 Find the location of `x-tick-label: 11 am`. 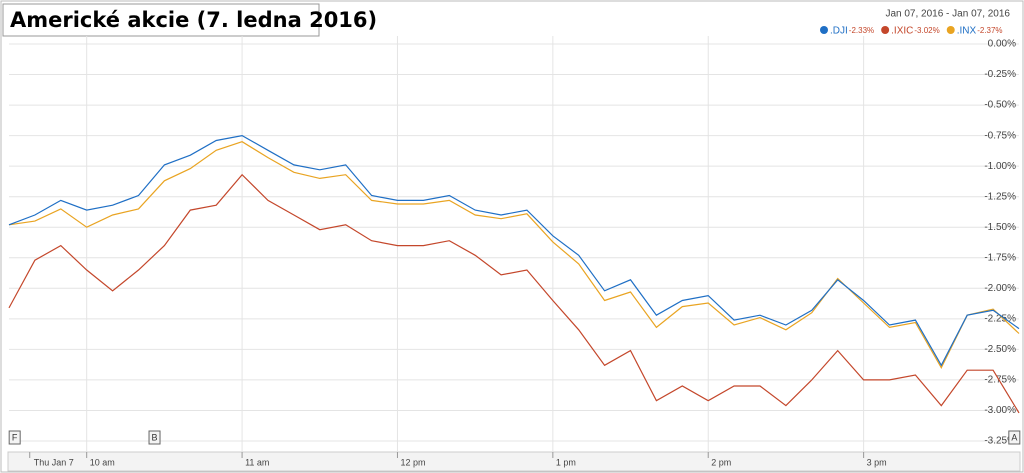

x-tick-label: 11 am is located at coordinates (257, 462).